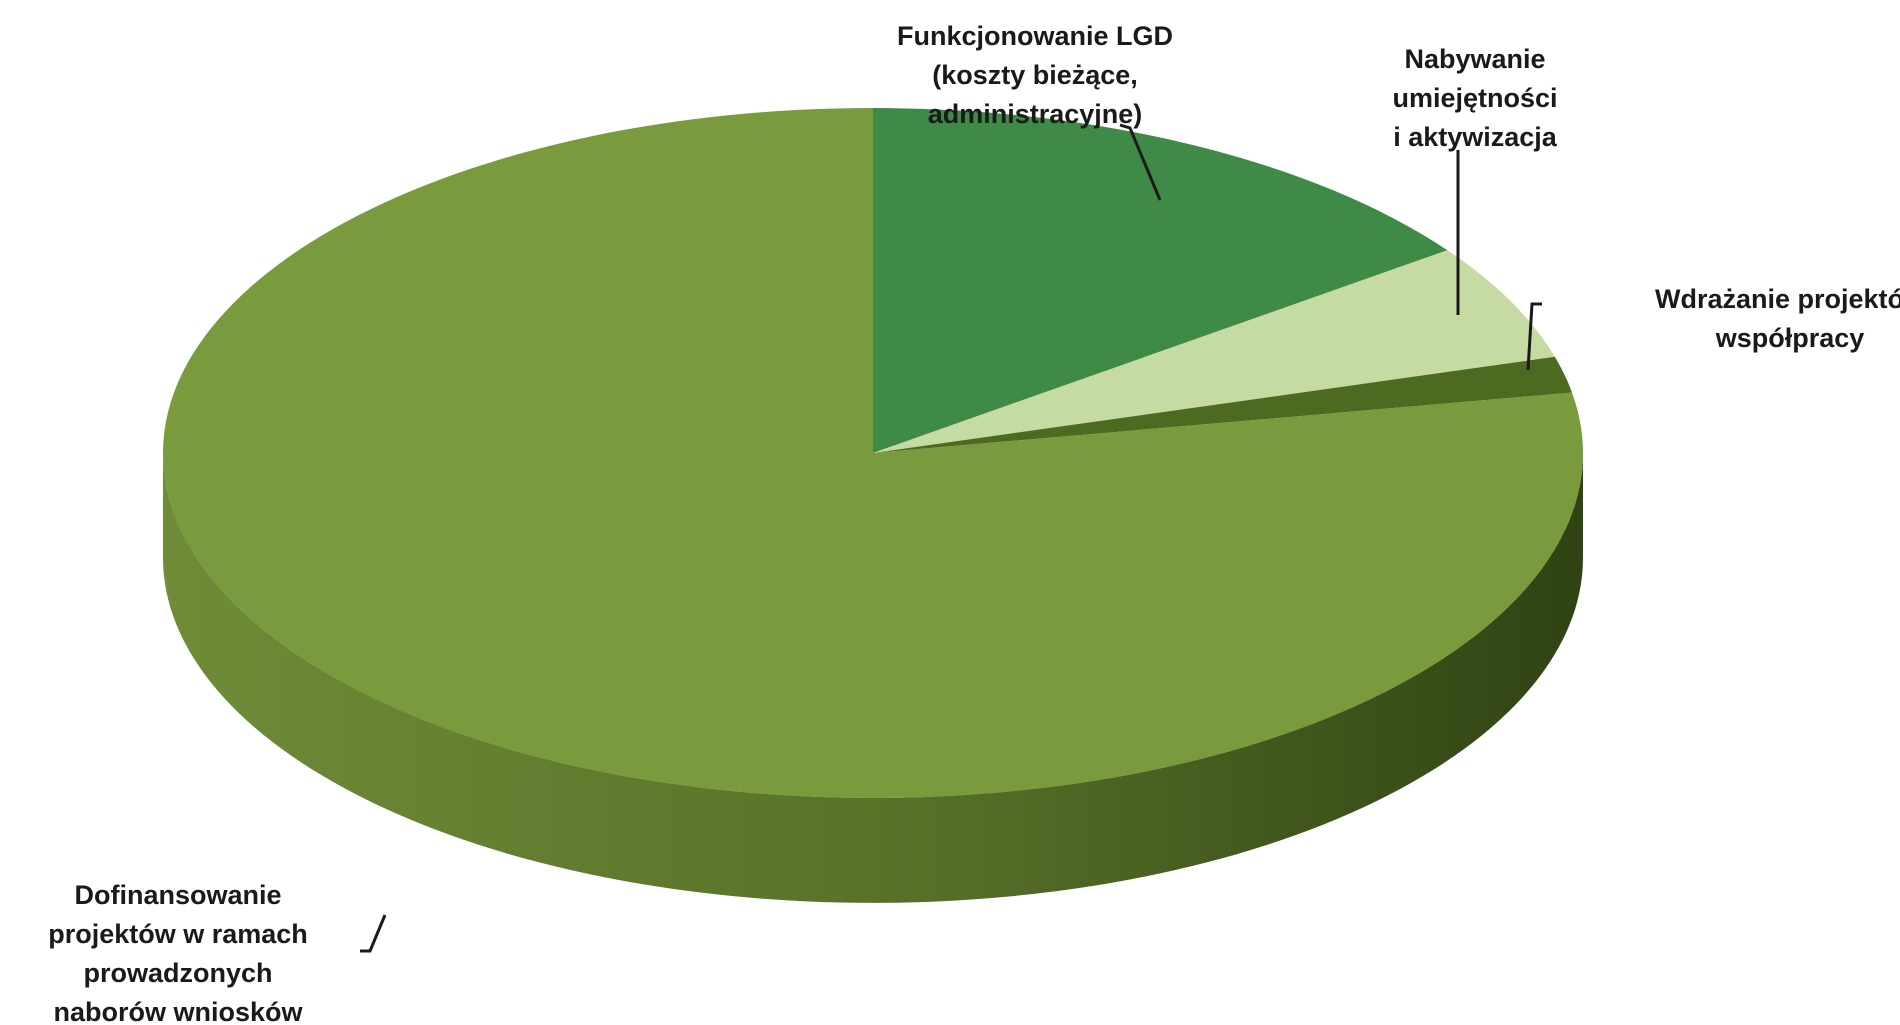 The width and height of the screenshot is (1900, 1025). Describe the element at coordinates (1777, 299) in the screenshot. I see `slice-label-line: Wdrażanie projektów` at that location.